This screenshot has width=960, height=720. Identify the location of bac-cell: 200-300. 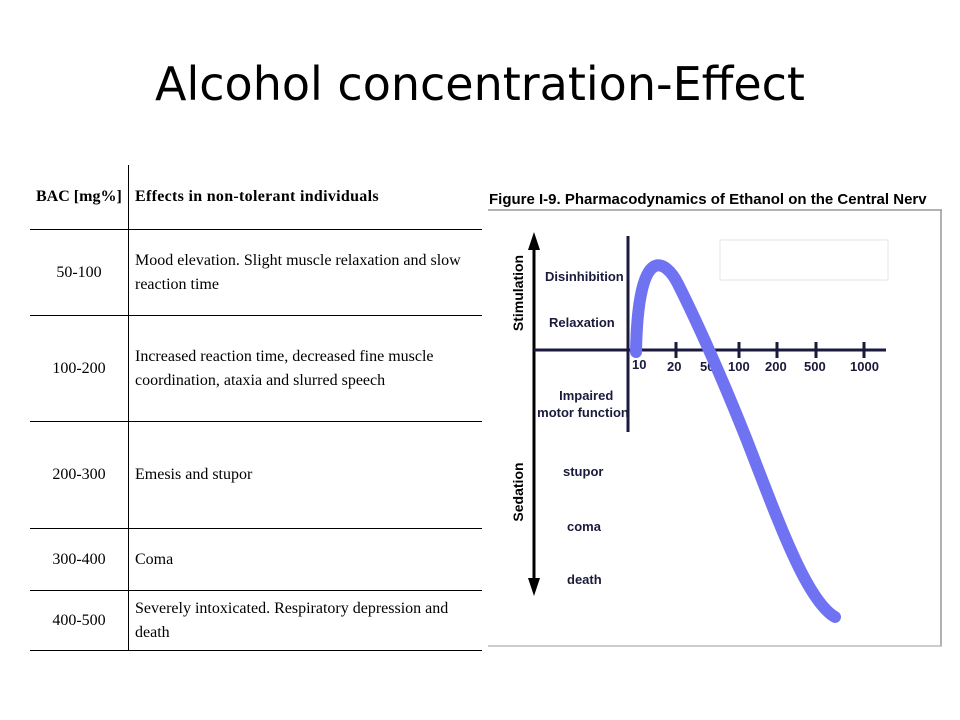
(79, 475).